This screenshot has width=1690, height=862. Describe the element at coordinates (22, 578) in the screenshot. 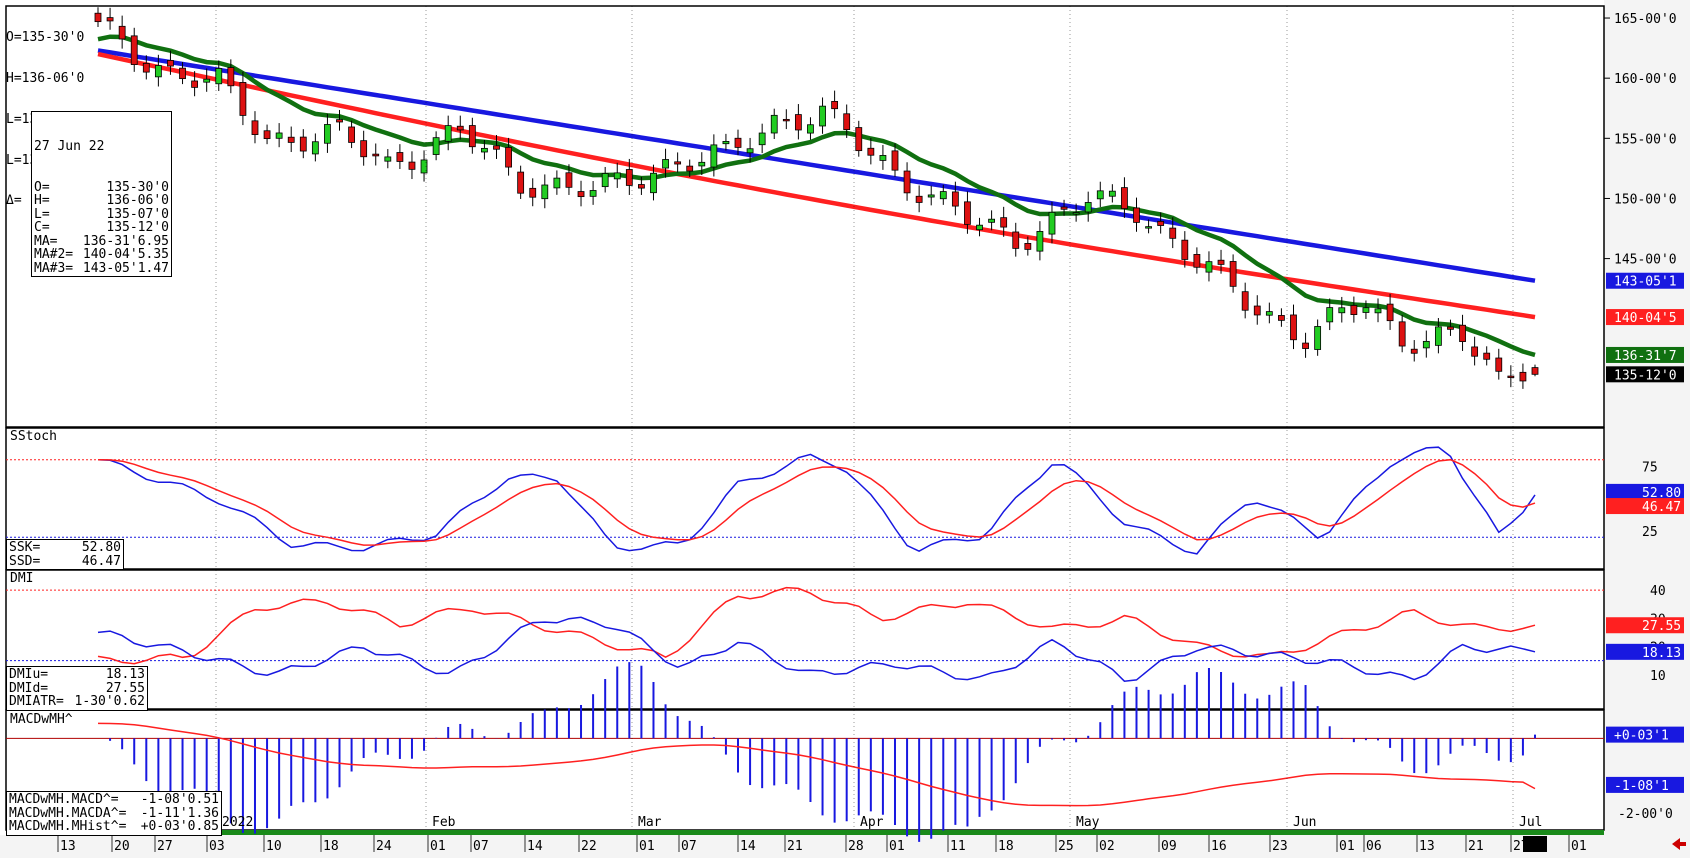

I see `dmi-panel-title: DMI` at that location.